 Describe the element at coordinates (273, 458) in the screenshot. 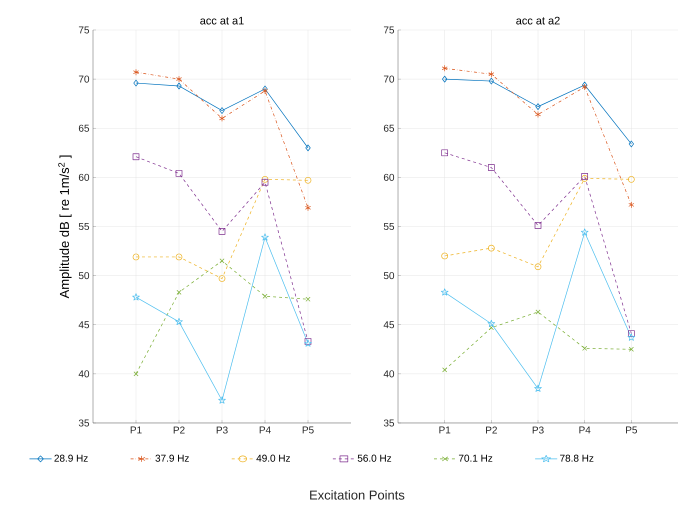

I see `legend-label: 49.0 Hz` at that location.